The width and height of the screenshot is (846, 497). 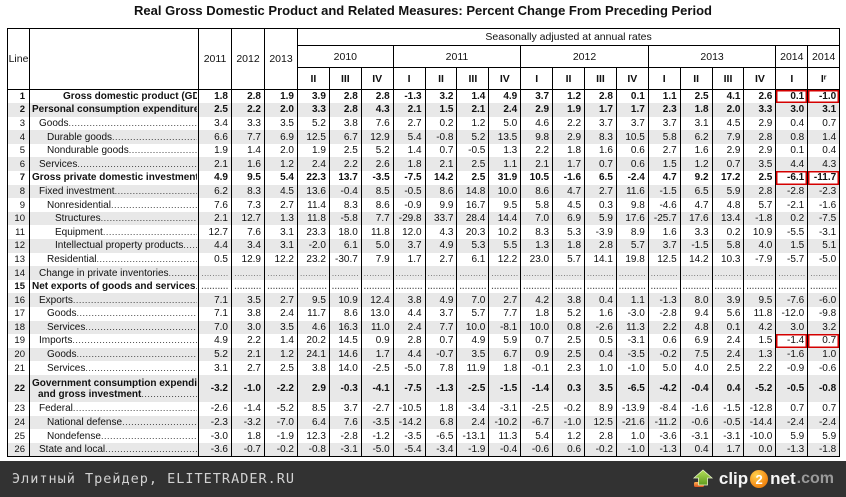 What do you see at coordinates (569, 436) in the screenshot?
I see `value-cell: 1.2` at bounding box center [569, 436].